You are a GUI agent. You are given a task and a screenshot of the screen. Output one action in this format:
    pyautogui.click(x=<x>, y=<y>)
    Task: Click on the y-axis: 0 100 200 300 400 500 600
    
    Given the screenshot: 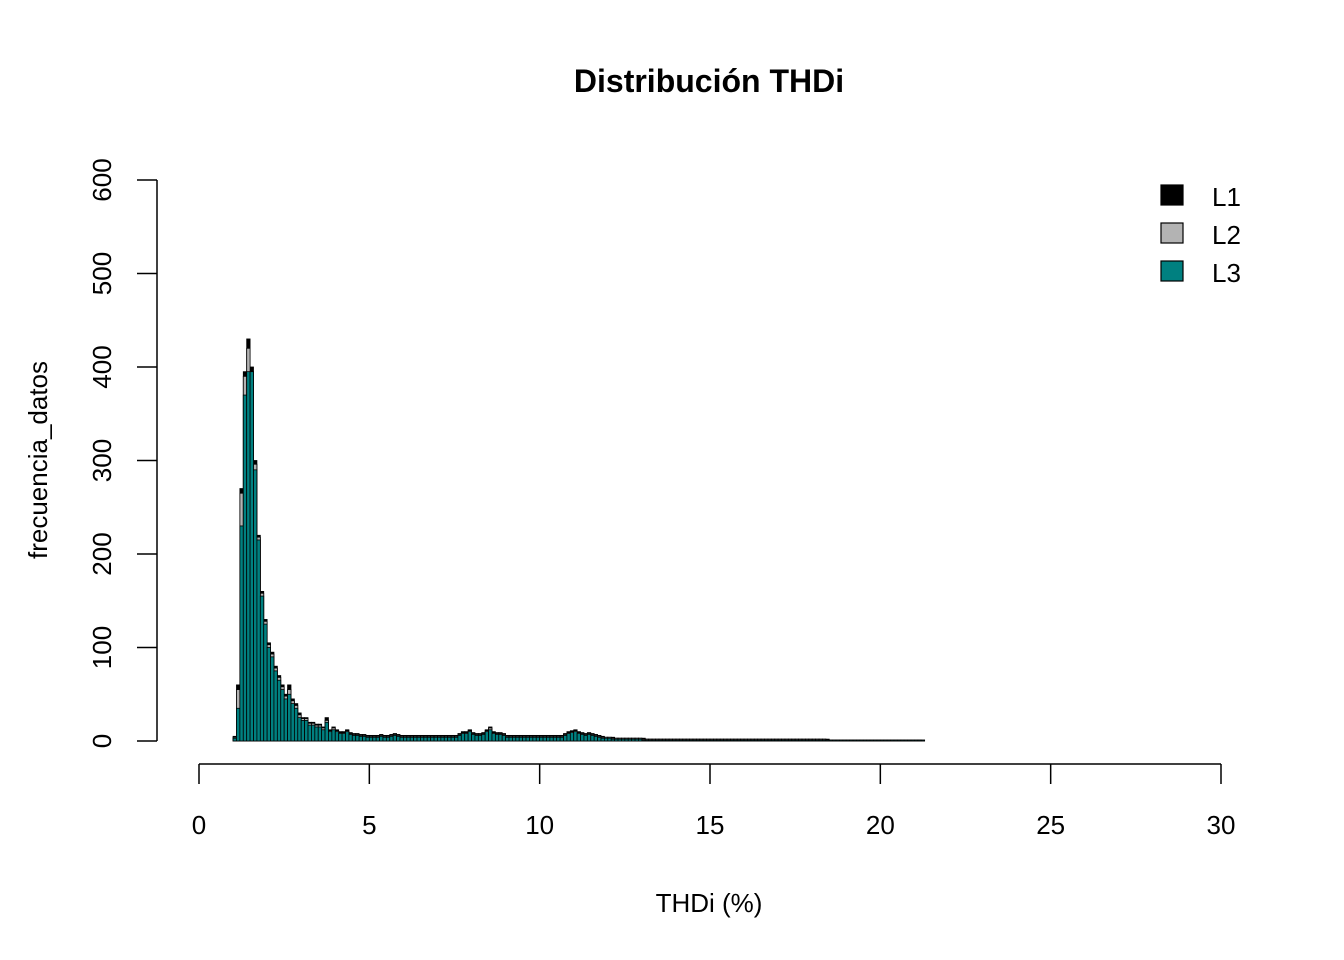 What is the action you would take?
    pyautogui.click(x=122, y=453)
    